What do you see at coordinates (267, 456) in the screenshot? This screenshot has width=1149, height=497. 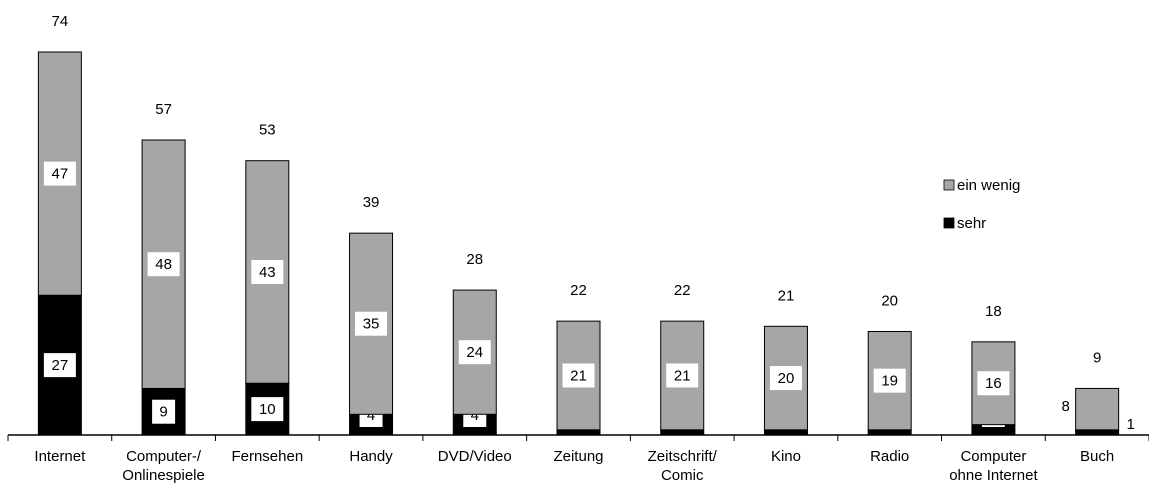 I see `x-tick-label: Fernsehen` at bounding box center [267, 456].